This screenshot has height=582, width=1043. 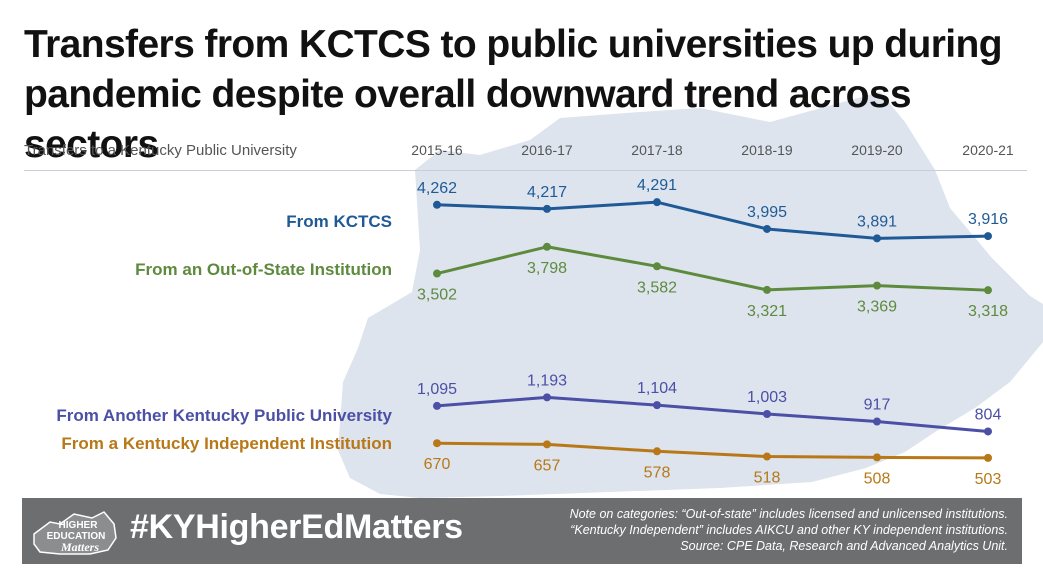 I want to click on data-label: 3,798, so click(x=547, y=268).